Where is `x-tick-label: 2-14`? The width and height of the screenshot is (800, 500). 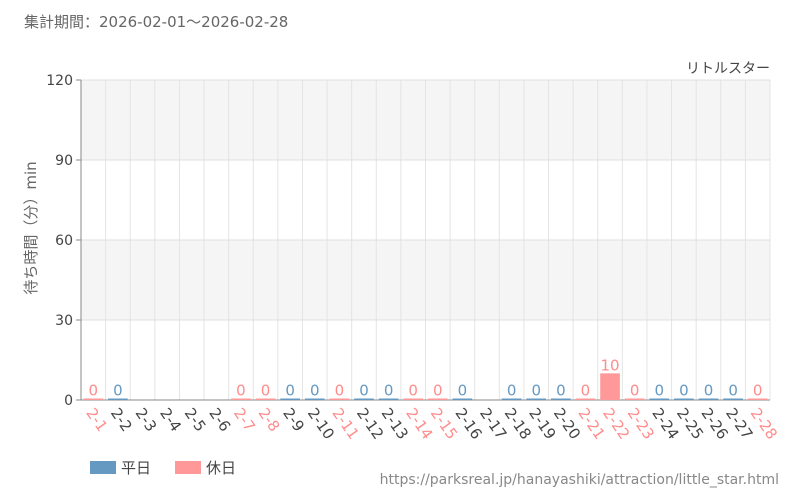
x-tick-label: 2-14 is located at coordinates (419, 424).